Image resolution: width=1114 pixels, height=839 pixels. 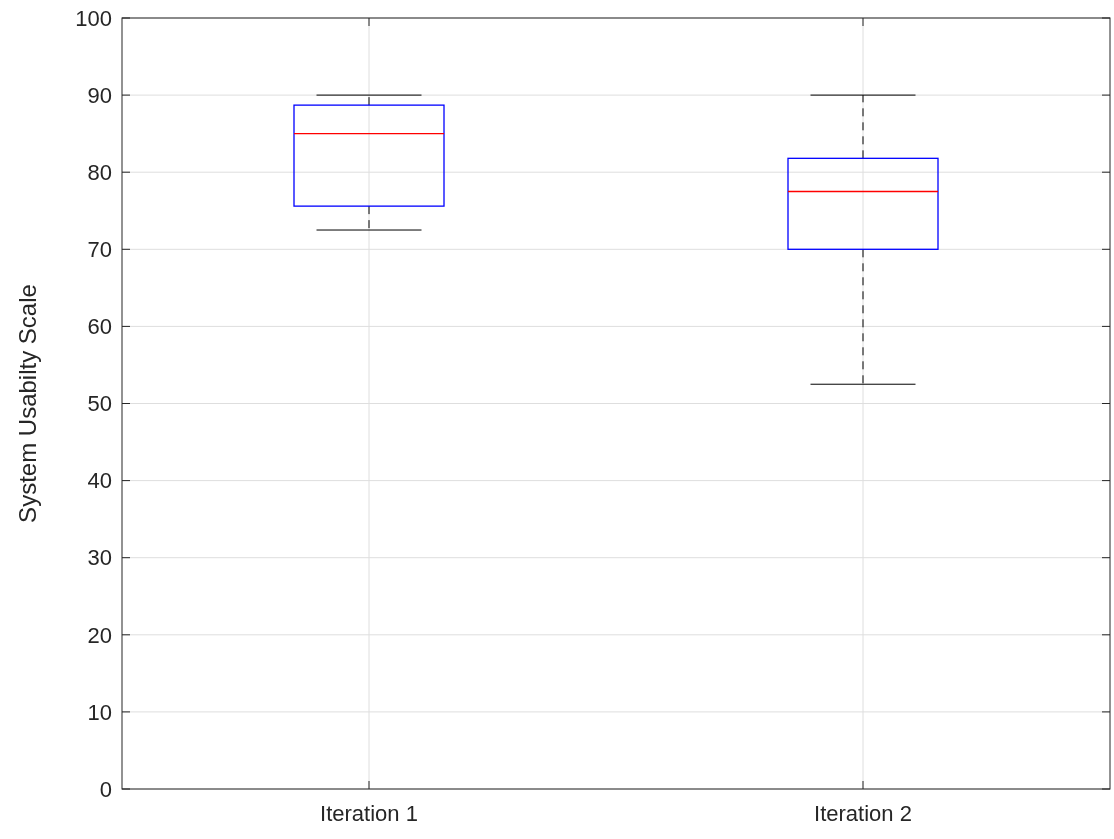 What do you see at coordinates (99, 95) in the screenshot?
I see `y-tick-label: 90` at bounding box center [99, 95].